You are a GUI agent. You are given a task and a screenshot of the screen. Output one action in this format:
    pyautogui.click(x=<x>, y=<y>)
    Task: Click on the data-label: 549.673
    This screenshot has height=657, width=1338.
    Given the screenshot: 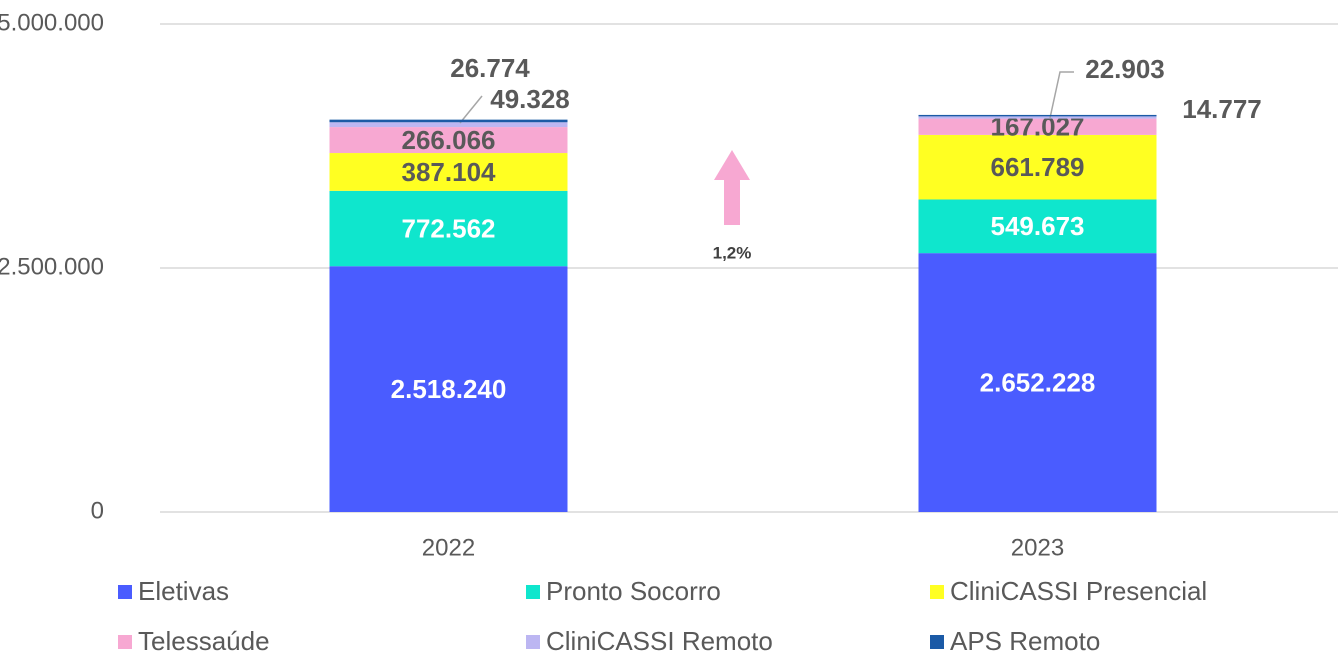 What is the action you would take?
    pyautogui.click(x=1038, y=226)
    